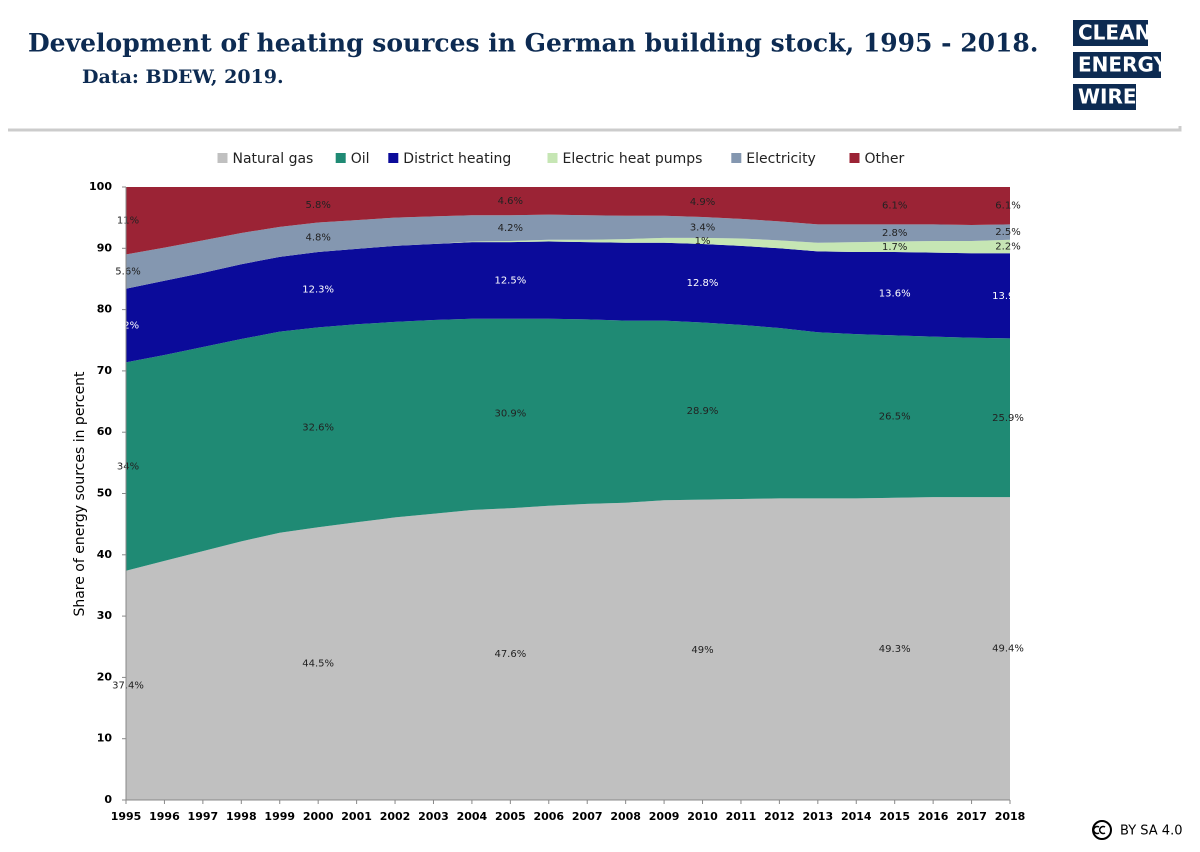  I want to click on data-label: 32.6%, so click(318, 427).